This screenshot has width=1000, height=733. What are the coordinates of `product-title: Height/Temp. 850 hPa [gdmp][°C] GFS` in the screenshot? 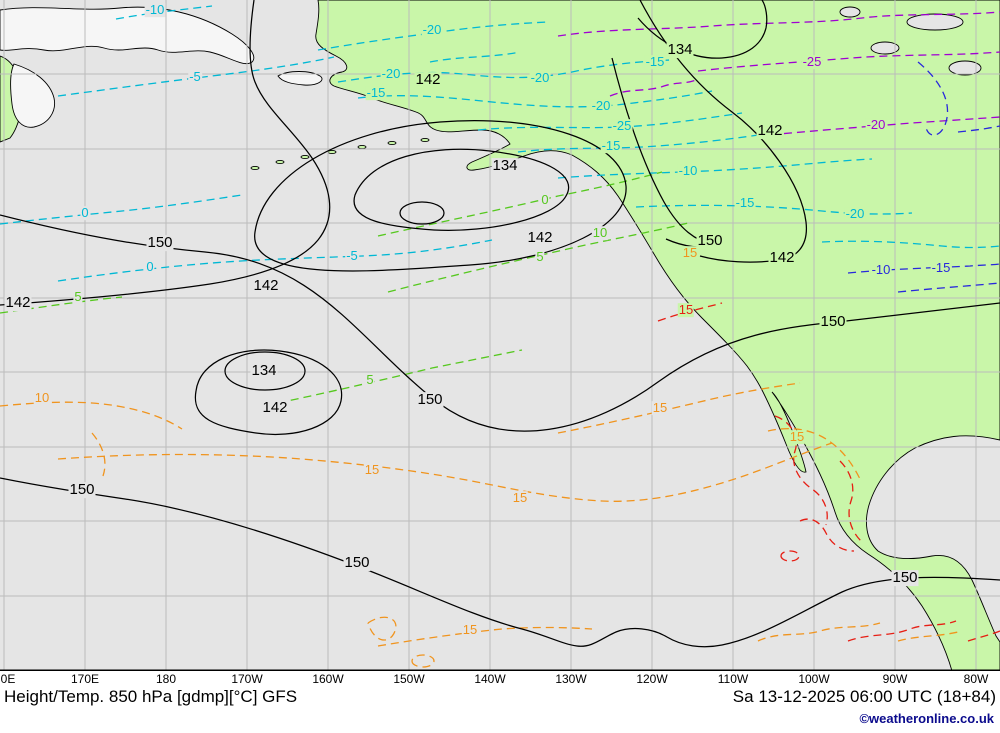 It's located at (151, 696).